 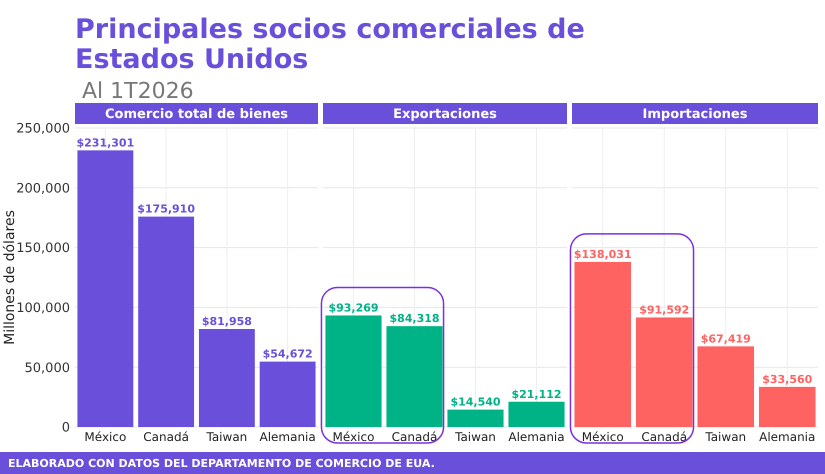 I want to click on text: ELABORADO CON DATOS DEL DEPARTAMENTO DE COMERCIO DE EUA., so click(x=221, y=463).